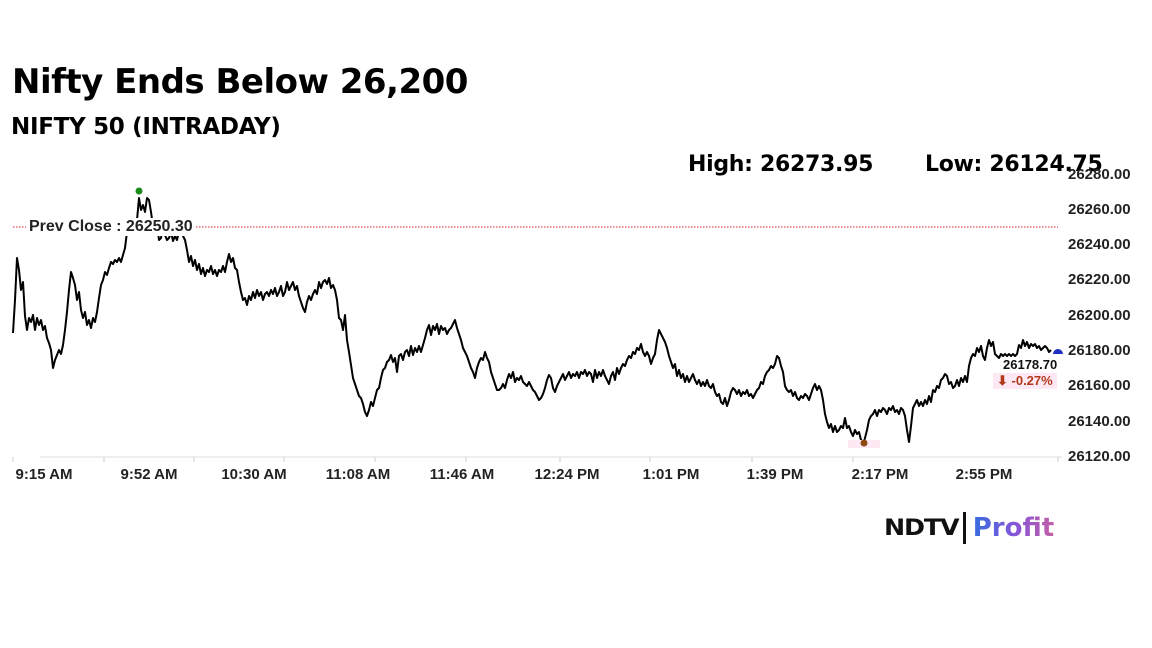 The height and width of the screenshot is (648, 1152). I want to click on y-tick-label: 26260.00, so click(1099, 209).